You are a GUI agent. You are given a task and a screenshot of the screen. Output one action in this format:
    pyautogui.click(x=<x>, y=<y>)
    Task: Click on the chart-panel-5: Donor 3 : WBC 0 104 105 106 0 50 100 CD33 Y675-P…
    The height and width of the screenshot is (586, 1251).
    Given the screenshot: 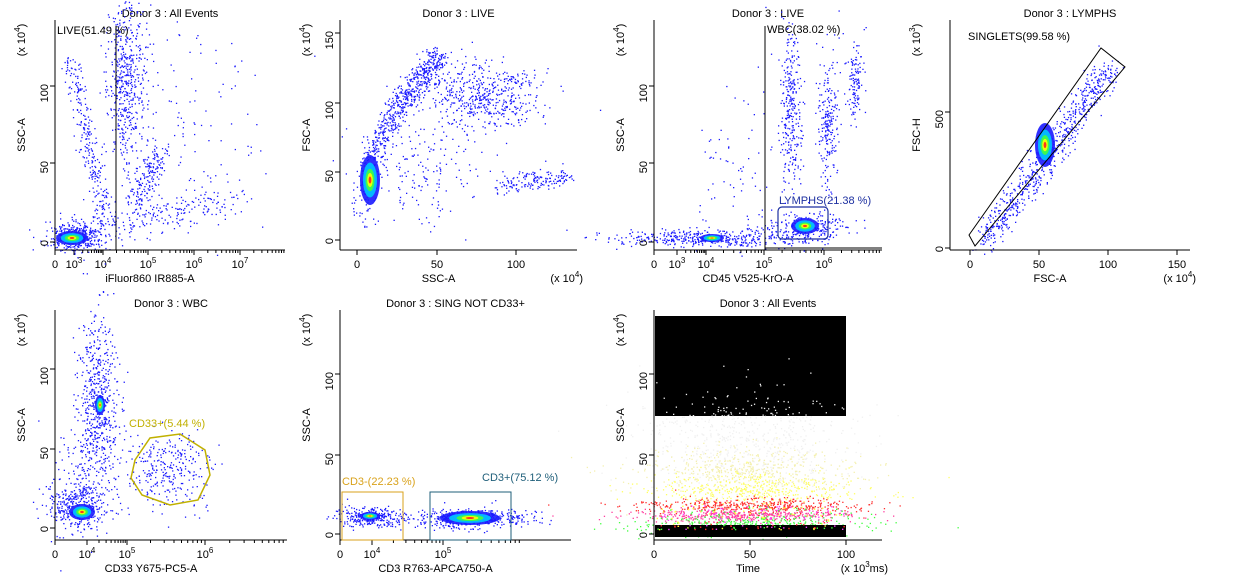 What is the action you would take?
    pyautogui.click(x=150, y=417)
    